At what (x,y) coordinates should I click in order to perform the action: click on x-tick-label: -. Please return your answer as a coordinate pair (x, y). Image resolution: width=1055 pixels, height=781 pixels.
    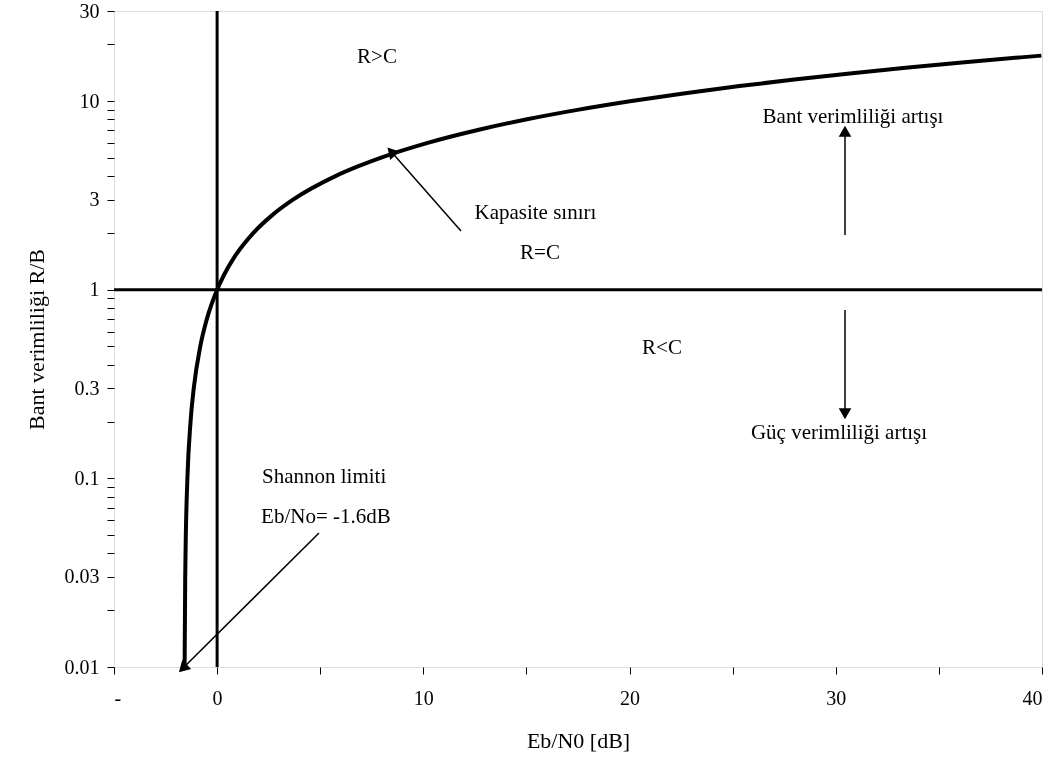
    Looking at the image, I should click on (118, 697).